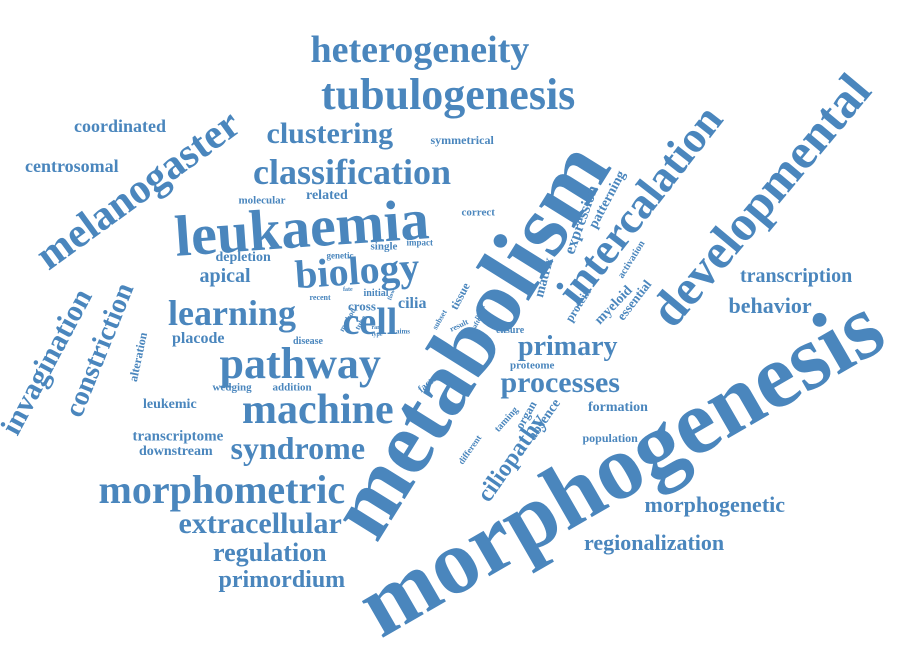 This screenshot has width=900, height=659. What do you see at coordinates (568, 346) in the screenshot?
I see `word-primary: primary` at bounding box center [568, 346].